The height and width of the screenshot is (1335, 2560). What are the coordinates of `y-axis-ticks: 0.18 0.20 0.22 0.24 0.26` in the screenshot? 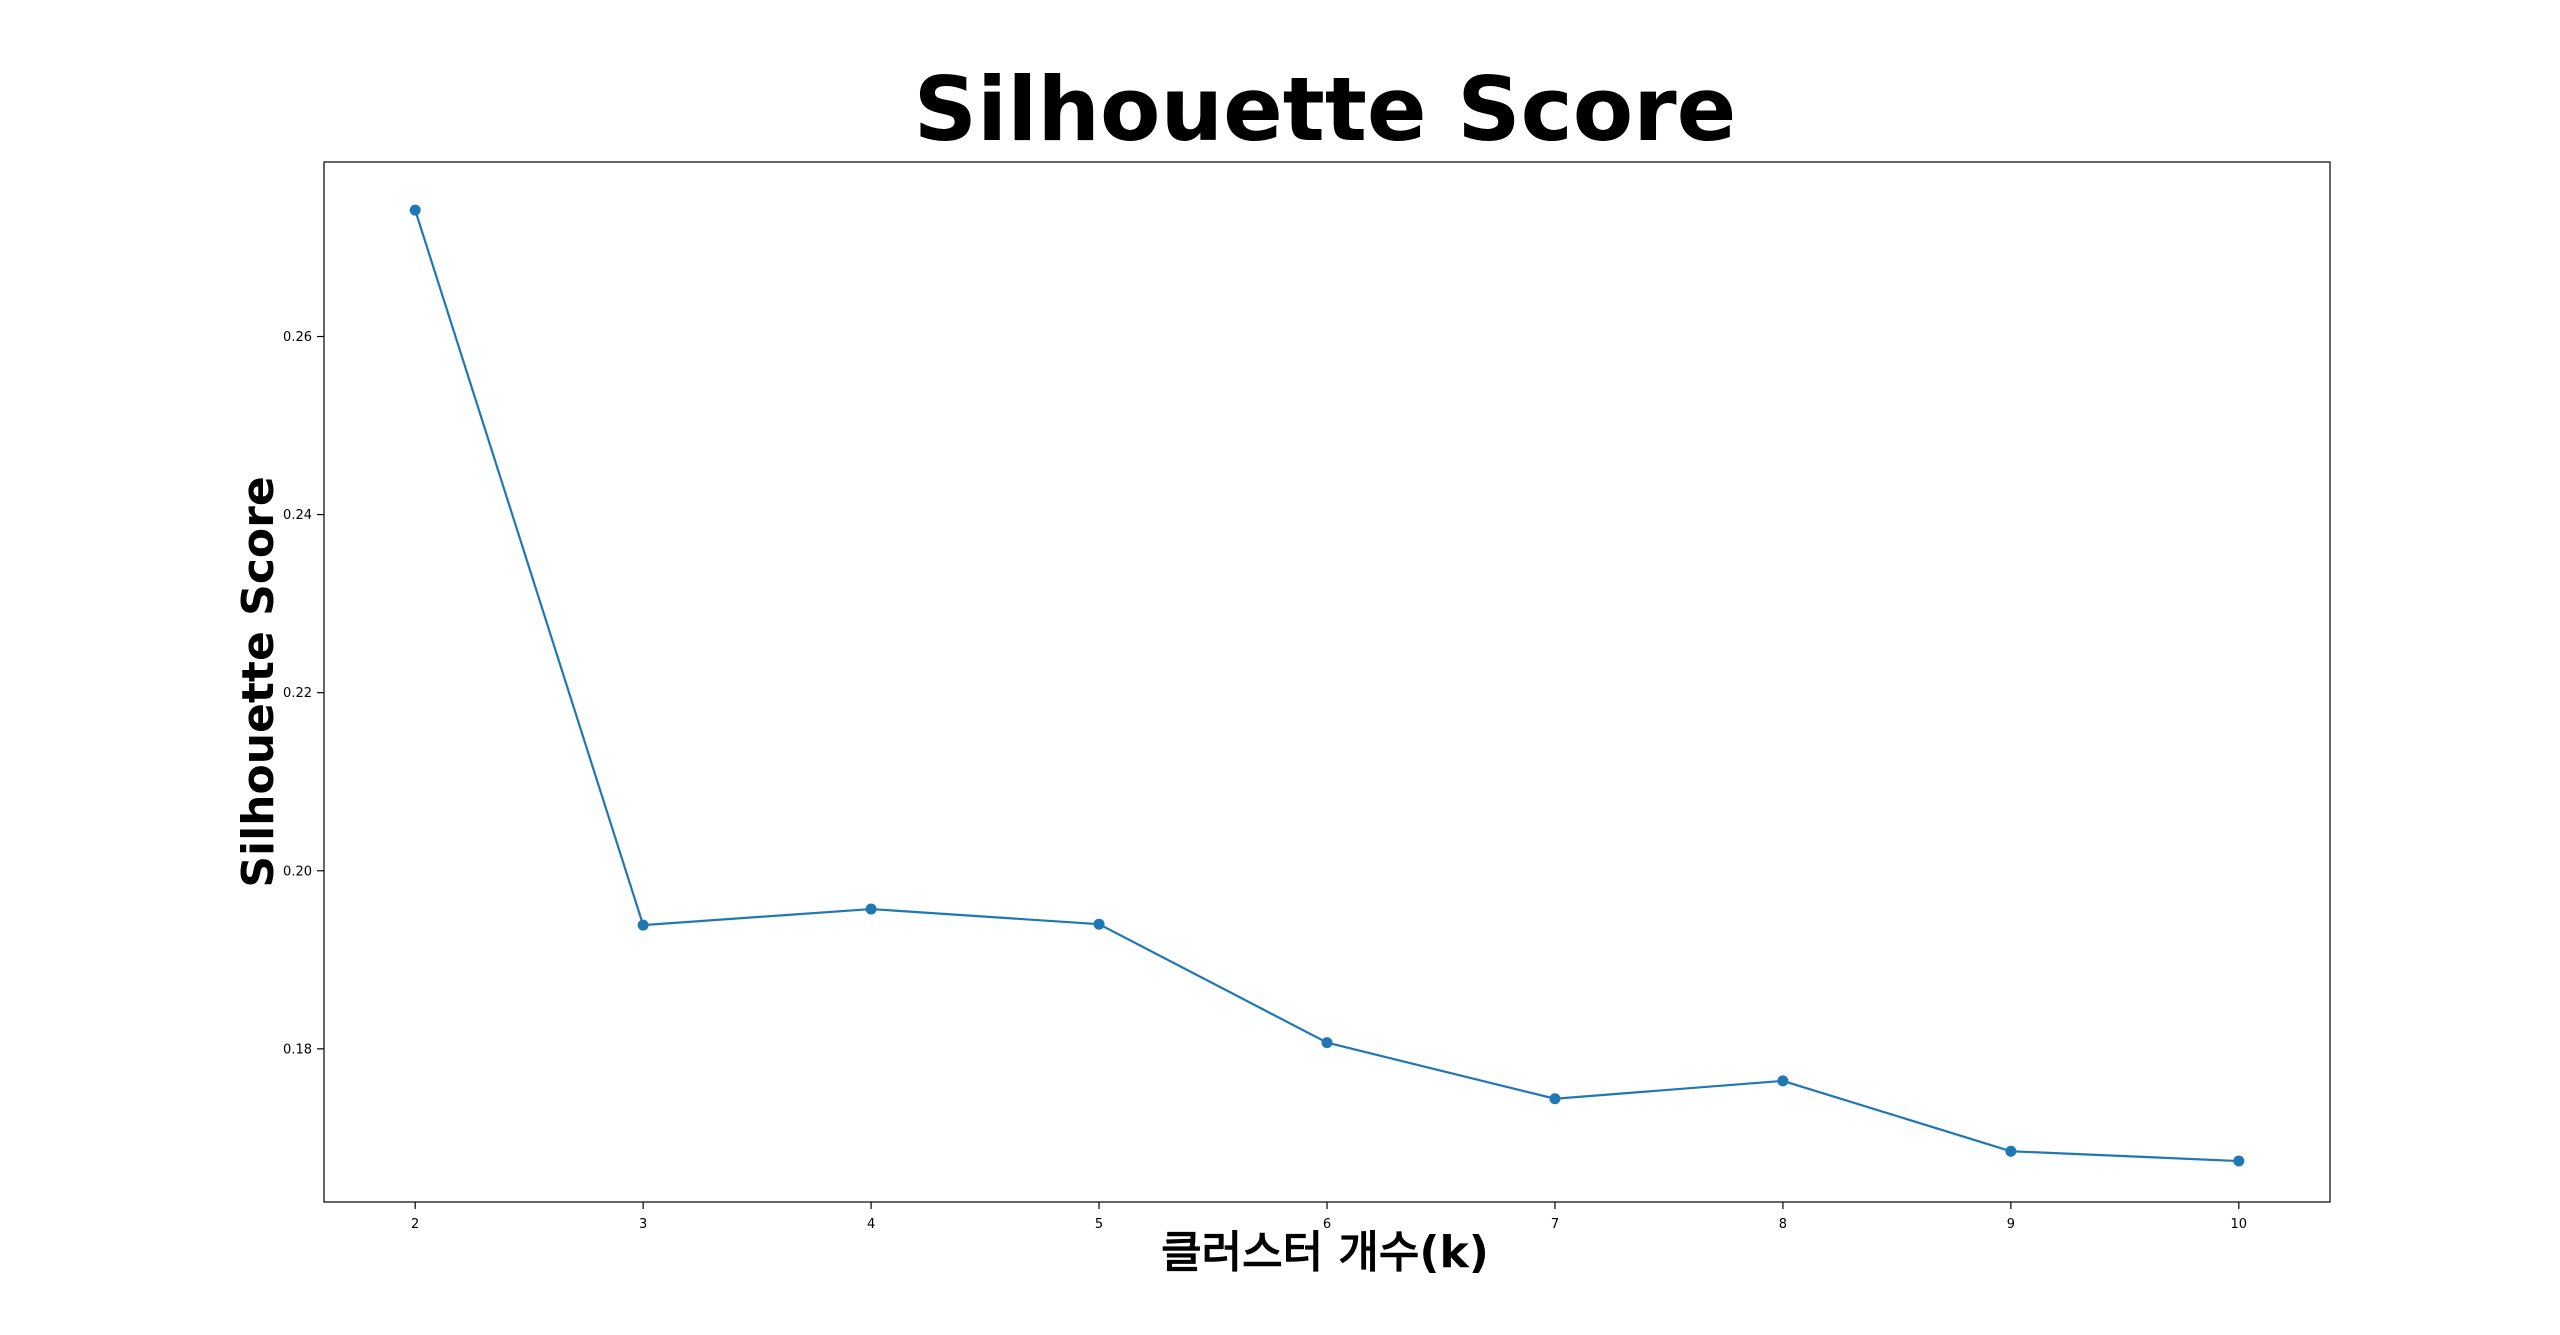 It's located at (303, 693).